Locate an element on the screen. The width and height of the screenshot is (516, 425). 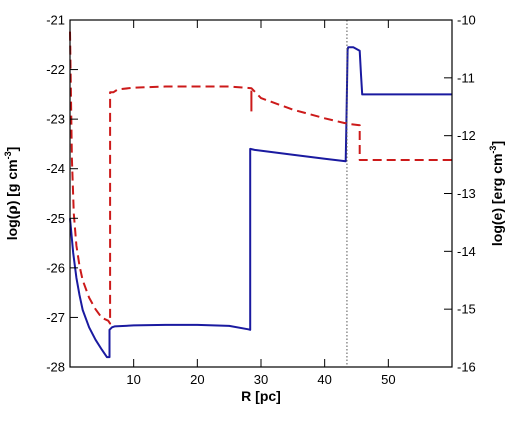
y-left-tick-label: -21 is located at coordinates (55, 20).